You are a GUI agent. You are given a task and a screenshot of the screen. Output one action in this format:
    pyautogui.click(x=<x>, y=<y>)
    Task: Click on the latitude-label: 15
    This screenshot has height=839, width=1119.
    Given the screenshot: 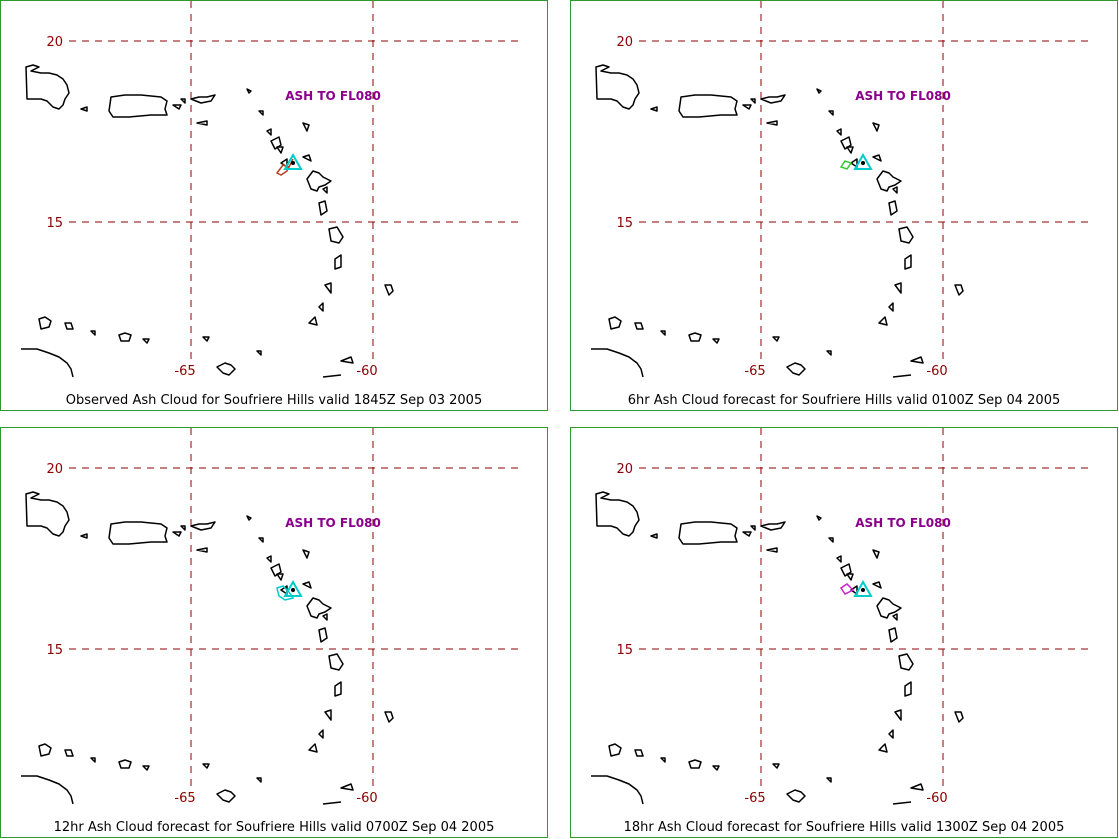 What is the action you would take?
    pyautogui.click(x=54, y=650)
    